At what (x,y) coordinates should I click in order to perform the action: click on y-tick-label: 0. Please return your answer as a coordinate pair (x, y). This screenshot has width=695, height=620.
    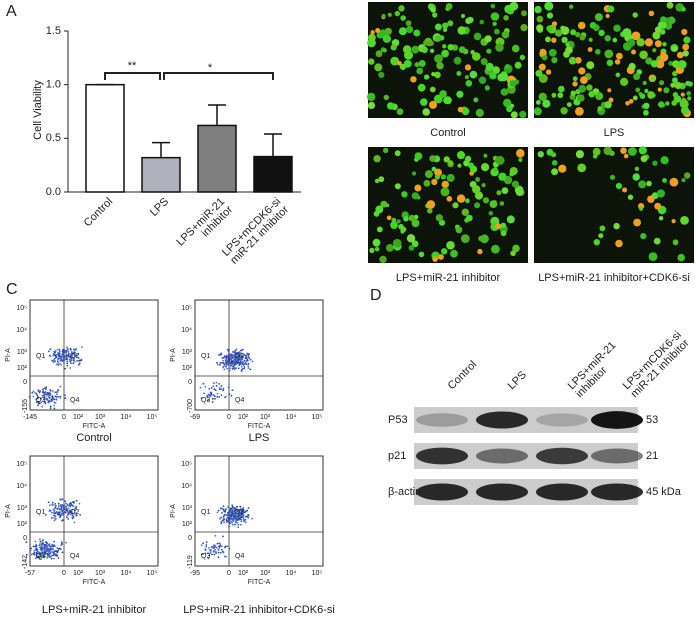
    Looking at the image, I should click on (190, 382).